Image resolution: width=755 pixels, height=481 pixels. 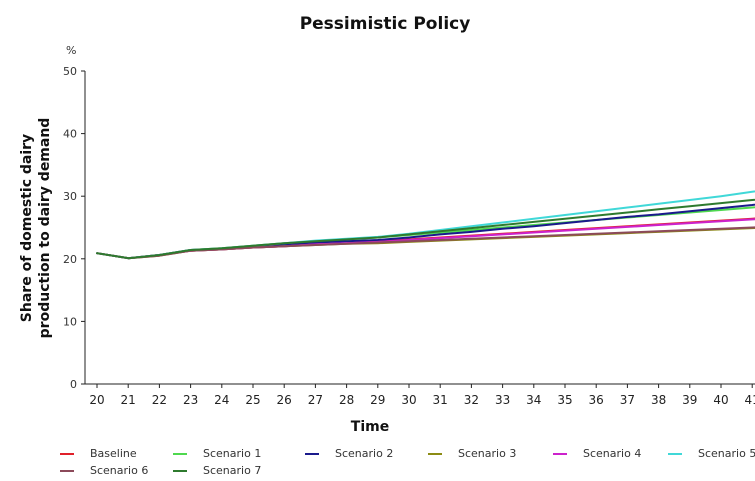 I want to click on legend-item: Scenario 4, so click(x=597, y=453).